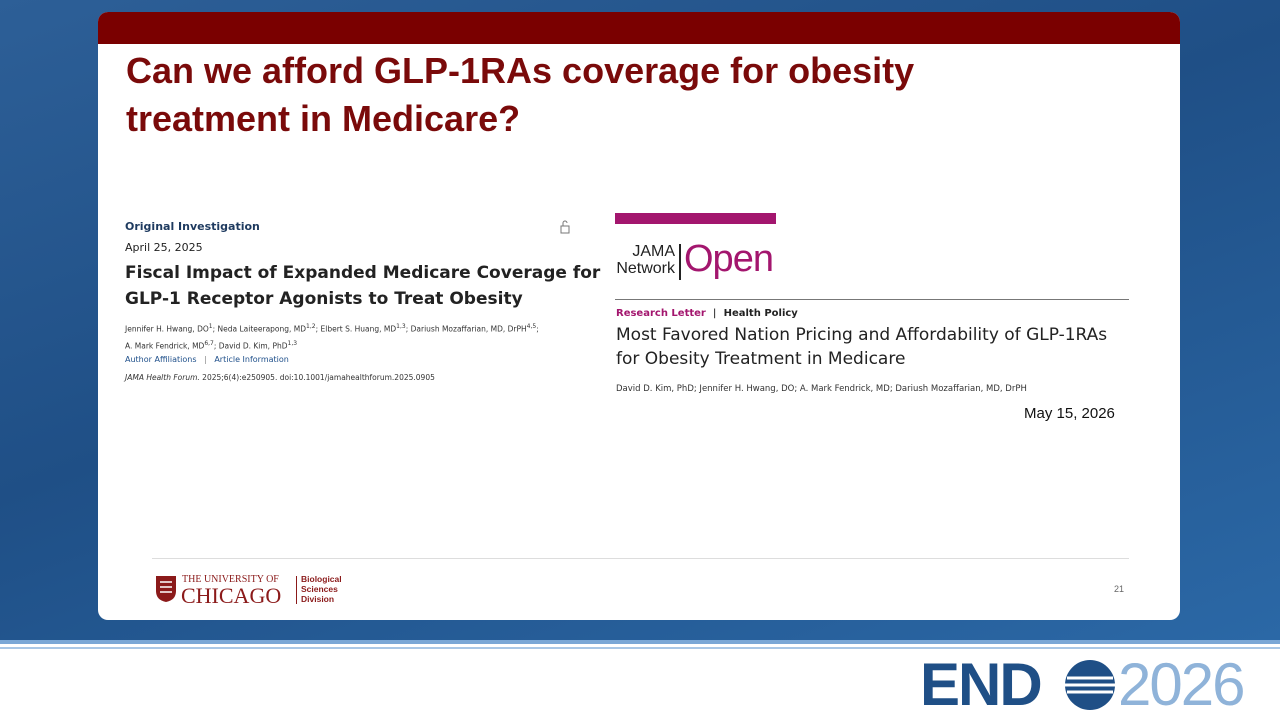 Image resolution: width=1280 pixels, height=720 pixels. What do you see at coordinates (1119, 589) in the screenshot?
I see `page-number: 21` at bounding box center [1119, 589].